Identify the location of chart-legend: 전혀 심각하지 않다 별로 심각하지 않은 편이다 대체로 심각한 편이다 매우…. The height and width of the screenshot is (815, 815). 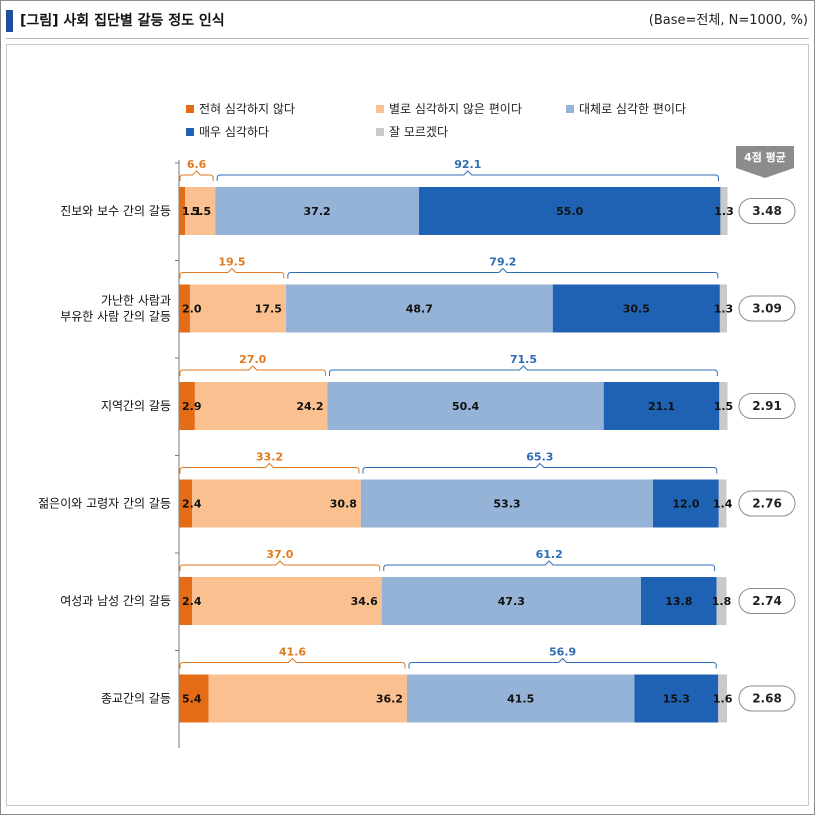
(466, 123).